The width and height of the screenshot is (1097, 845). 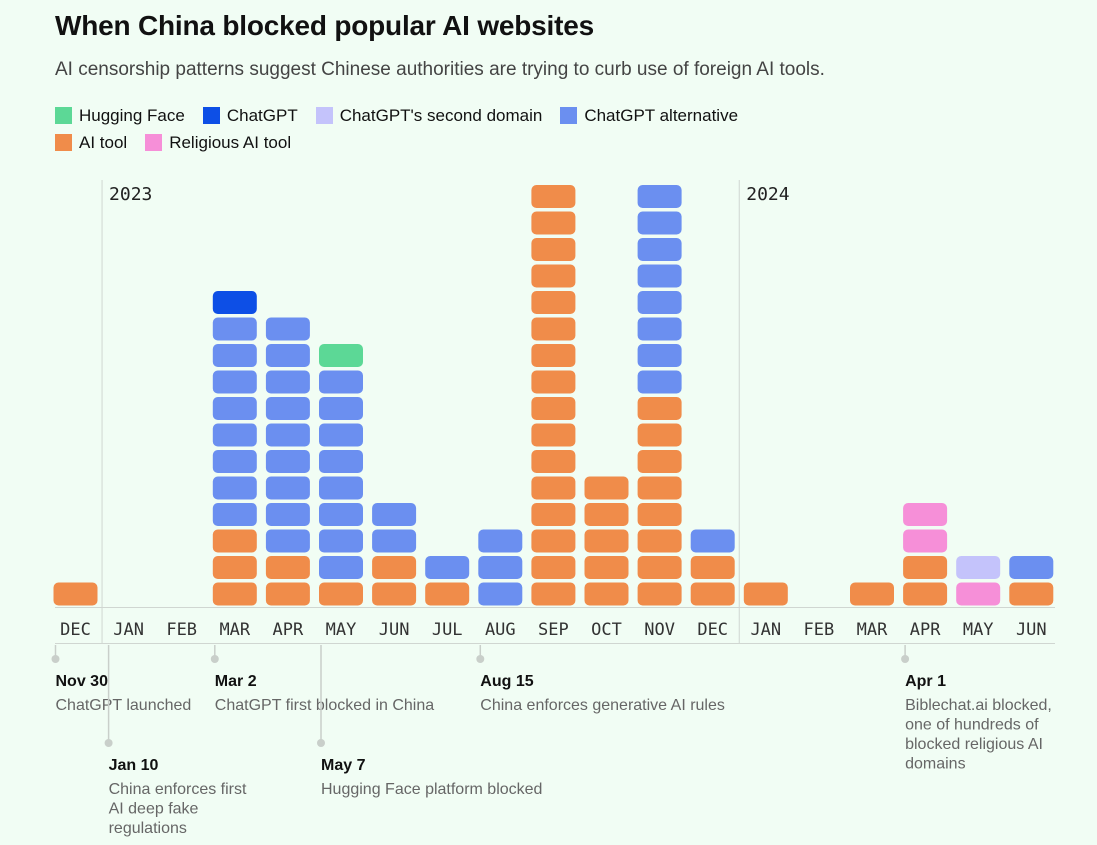 I want to click on month-tick-label: NOV, so click(x=659, y=630).